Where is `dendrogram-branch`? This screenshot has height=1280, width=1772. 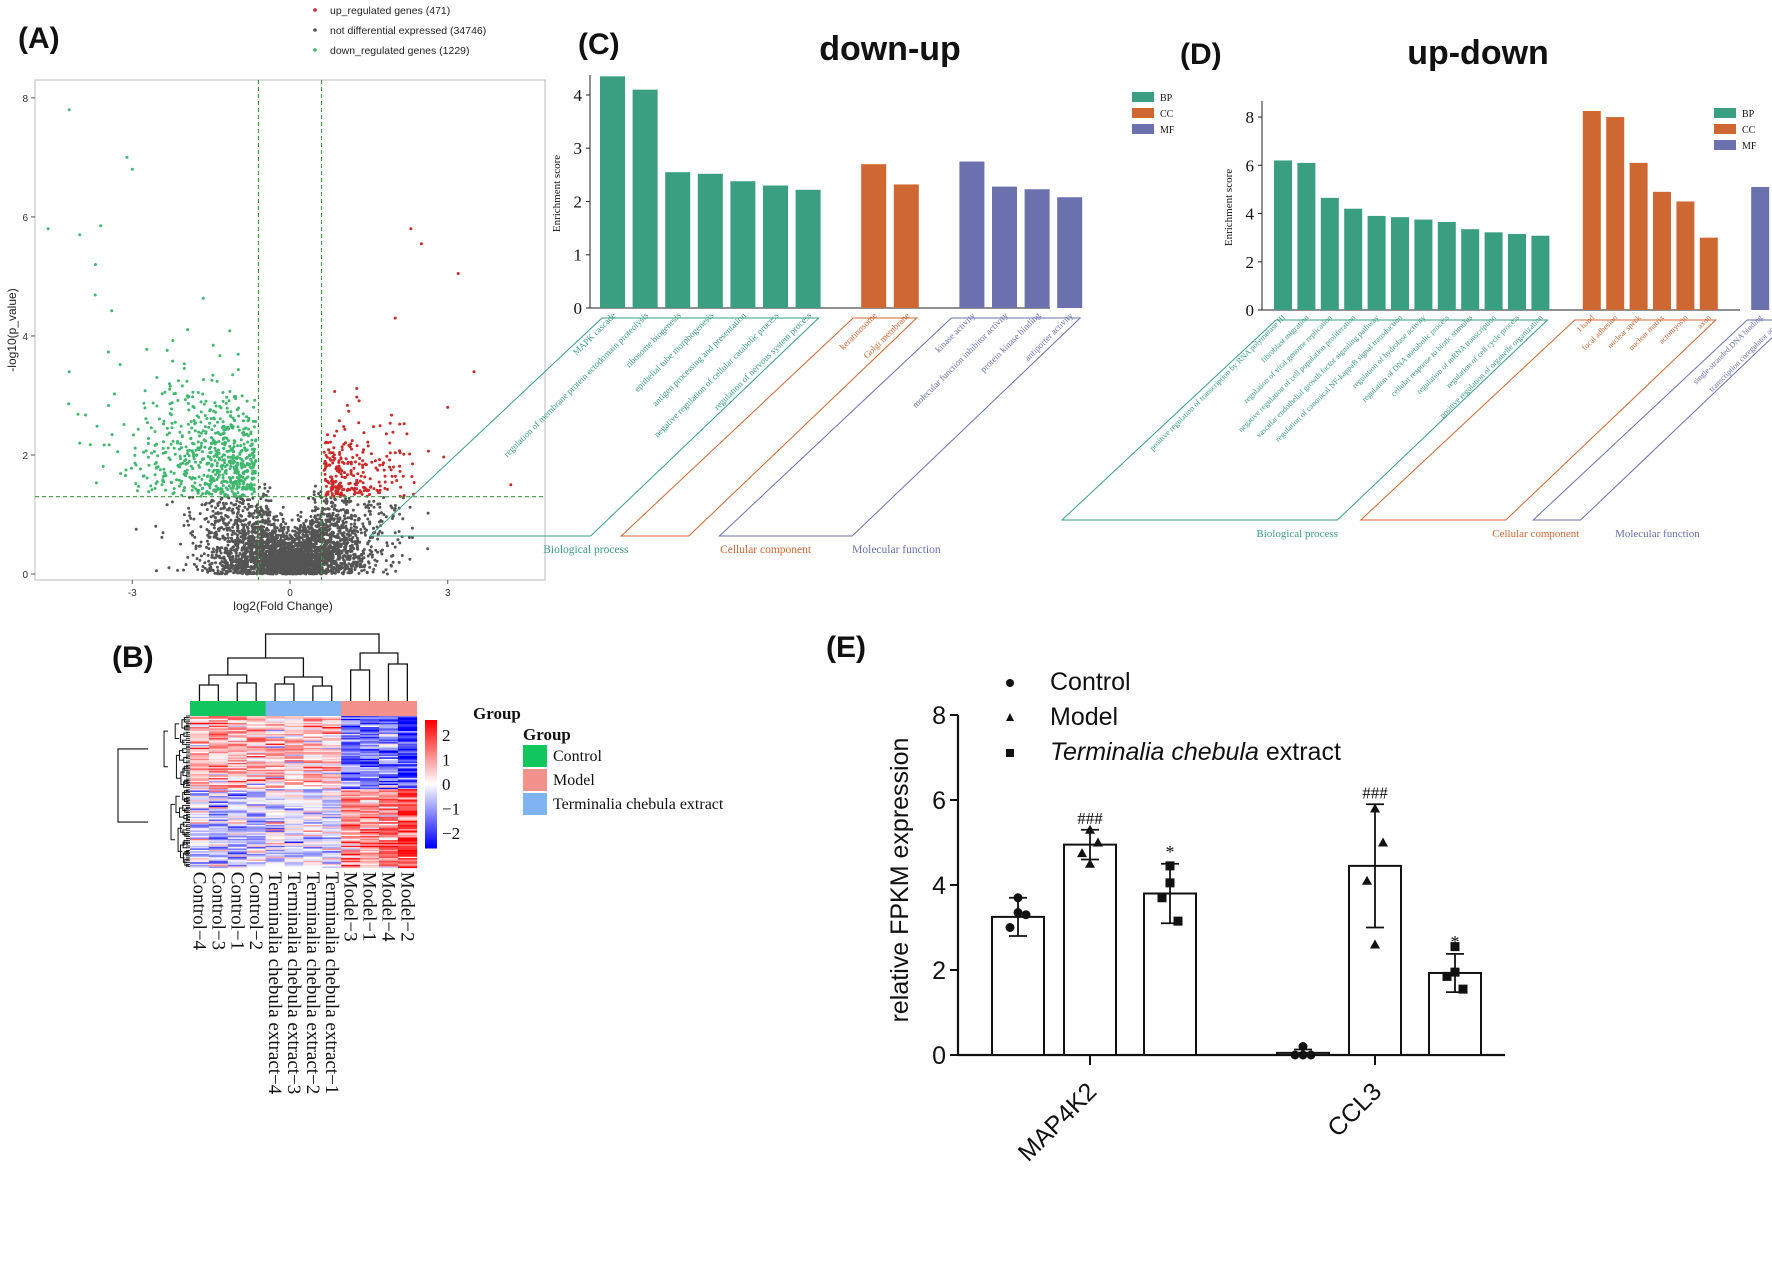
dendrogram-branch is located at coordinates (208, 692).